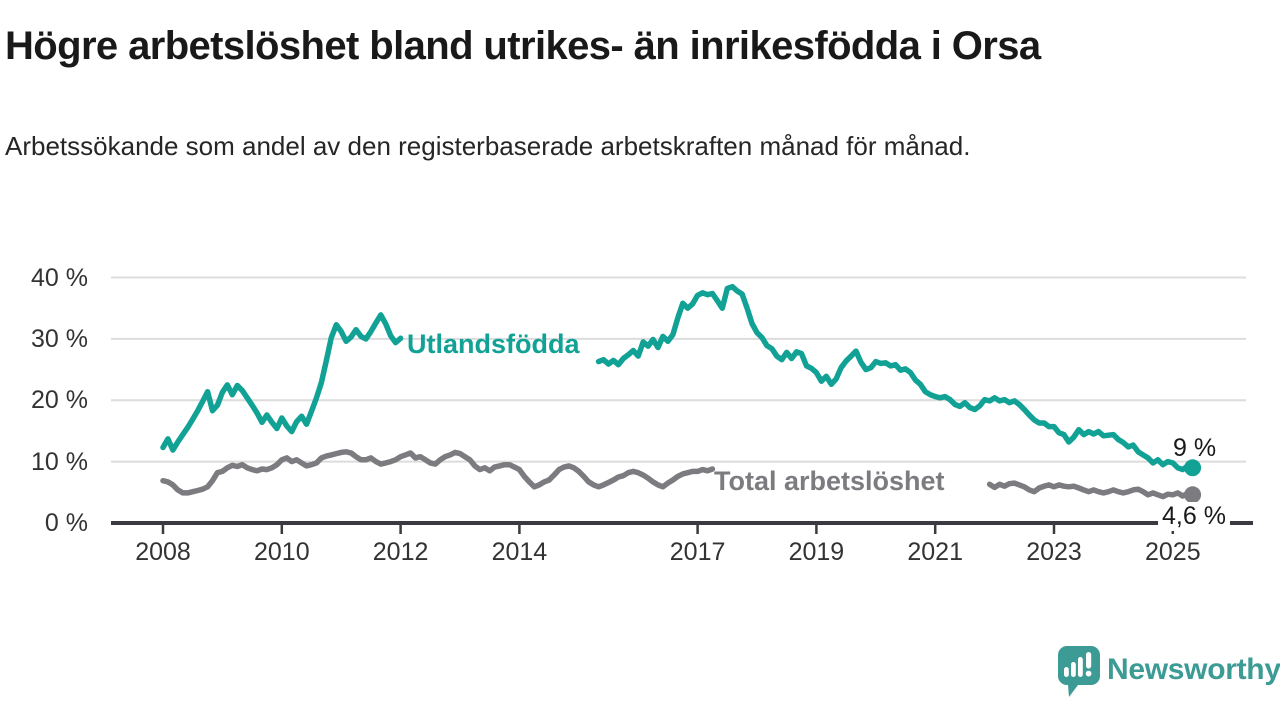 The height and width of the screenshot is (720, 1280). What do you see at coordinates (59, 400) in the screenshot?
I see `y-axis-label: 20 %` at bounding box center [59, 400].